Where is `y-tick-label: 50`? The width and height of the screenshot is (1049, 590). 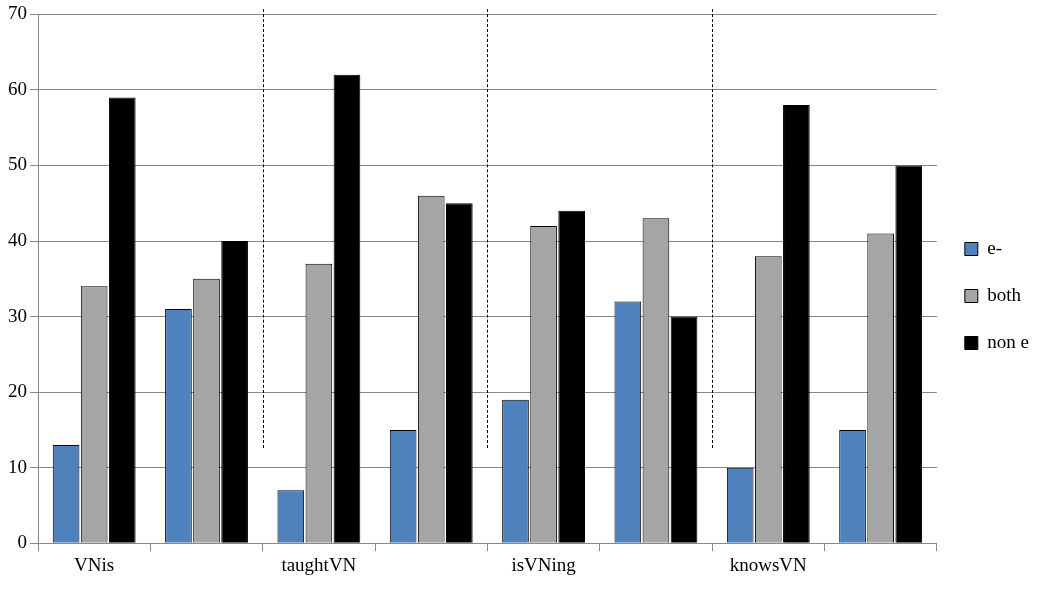
y-tick-label: 50 is located at coordinates (17, 164).